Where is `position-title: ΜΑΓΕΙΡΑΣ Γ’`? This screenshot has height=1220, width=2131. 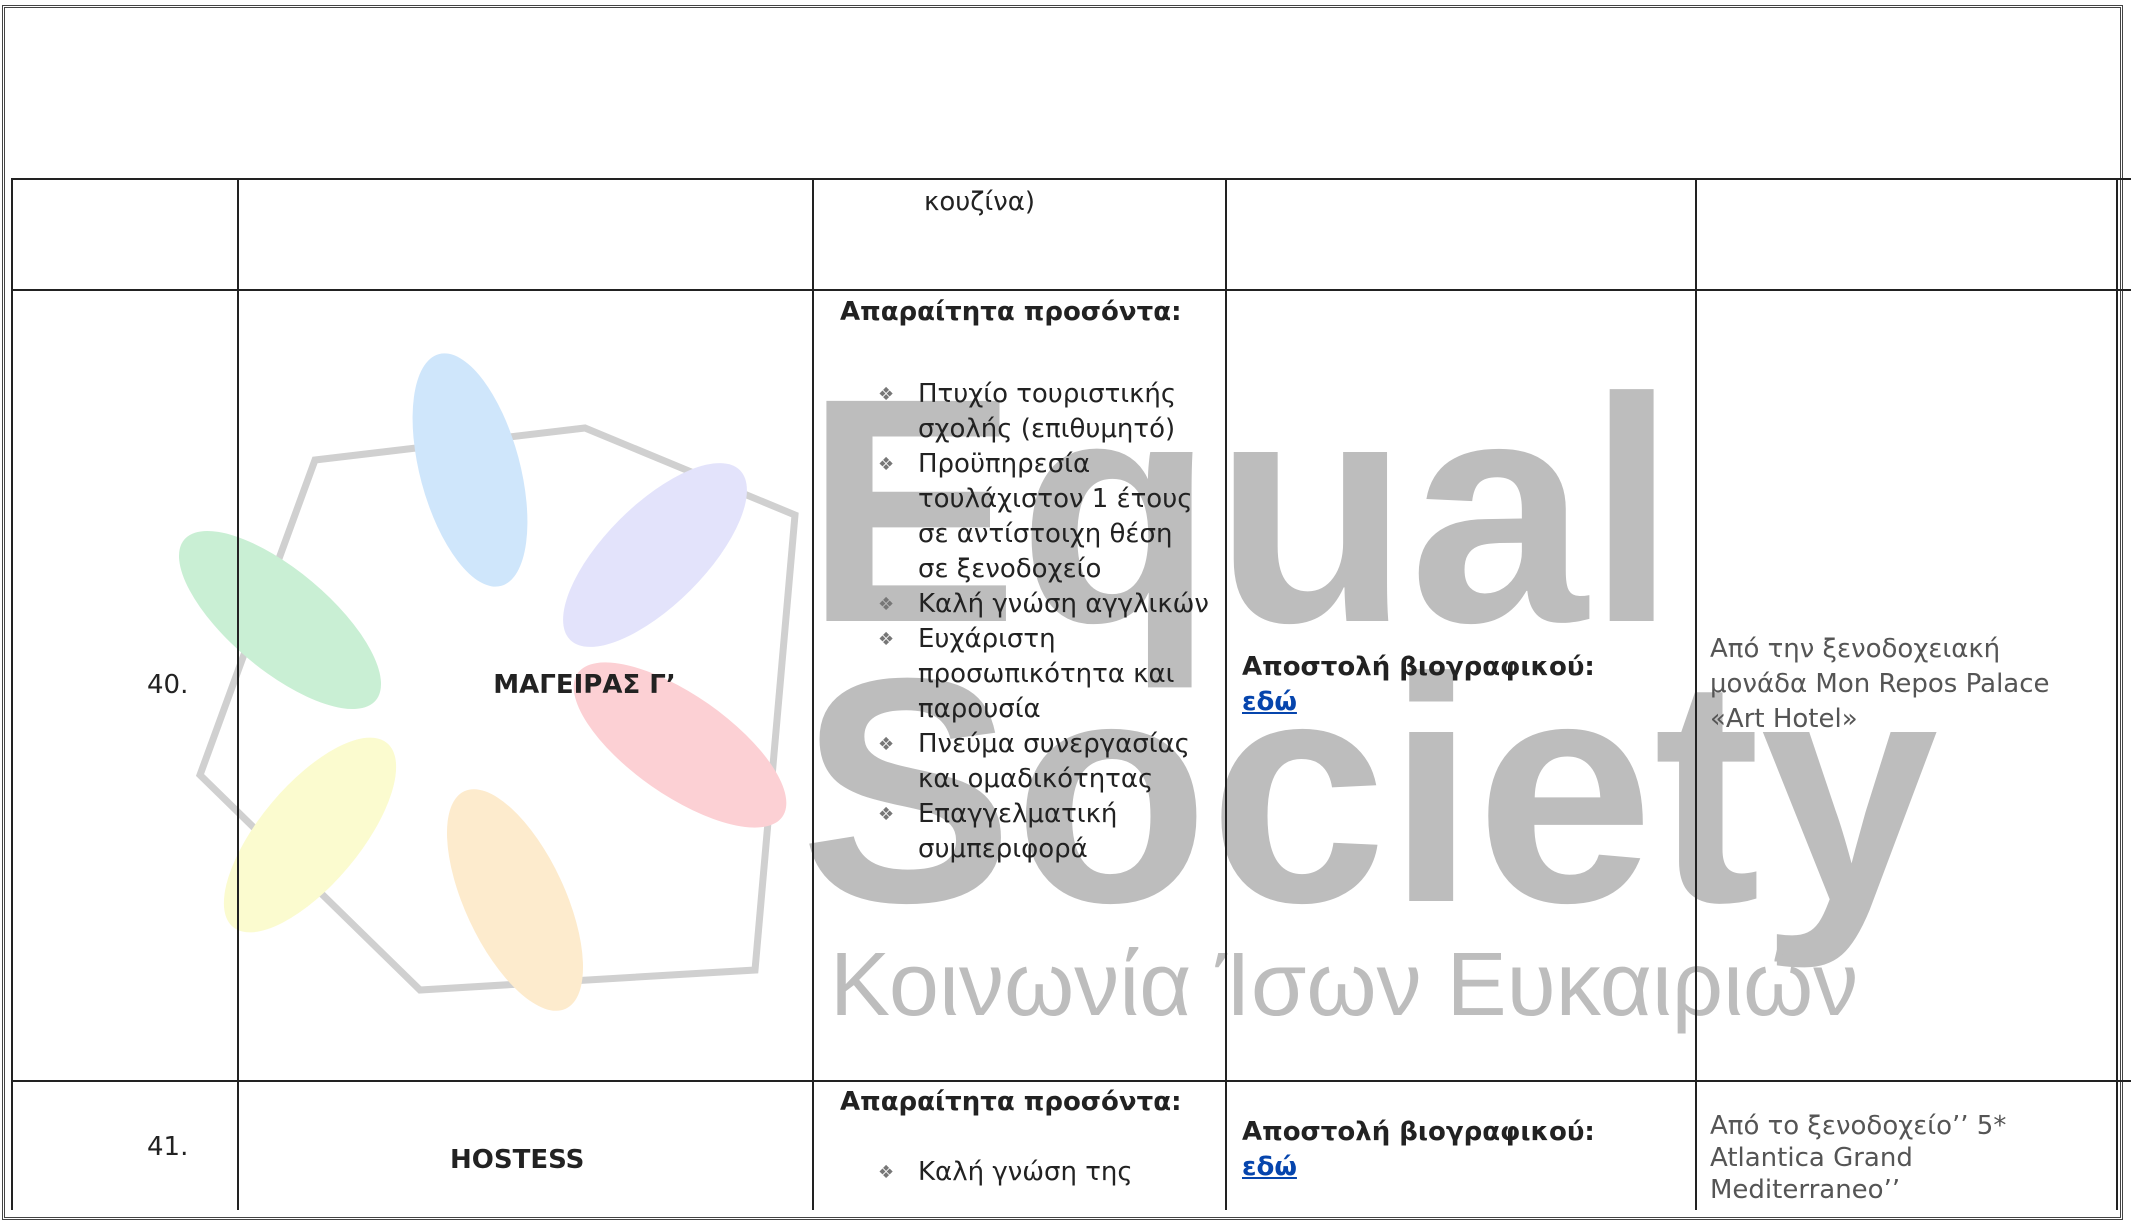
position-title: ΜΑΓΕΙΡΑΣ Γ’ is located at coordinates (584, 684).